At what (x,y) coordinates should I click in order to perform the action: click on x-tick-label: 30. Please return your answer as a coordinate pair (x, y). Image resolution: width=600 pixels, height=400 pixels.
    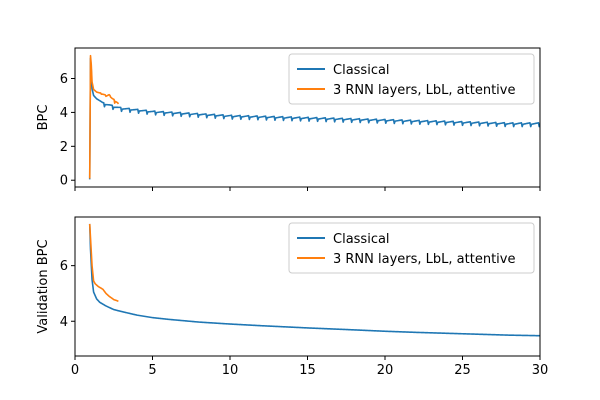
    Looking at the image, I should click on (540, 370).